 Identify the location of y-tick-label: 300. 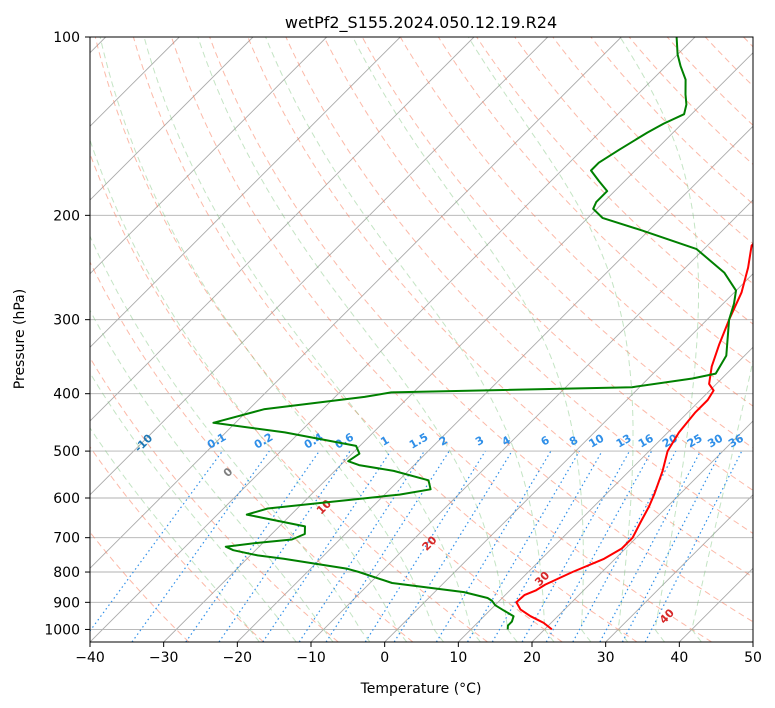
(66, 321).